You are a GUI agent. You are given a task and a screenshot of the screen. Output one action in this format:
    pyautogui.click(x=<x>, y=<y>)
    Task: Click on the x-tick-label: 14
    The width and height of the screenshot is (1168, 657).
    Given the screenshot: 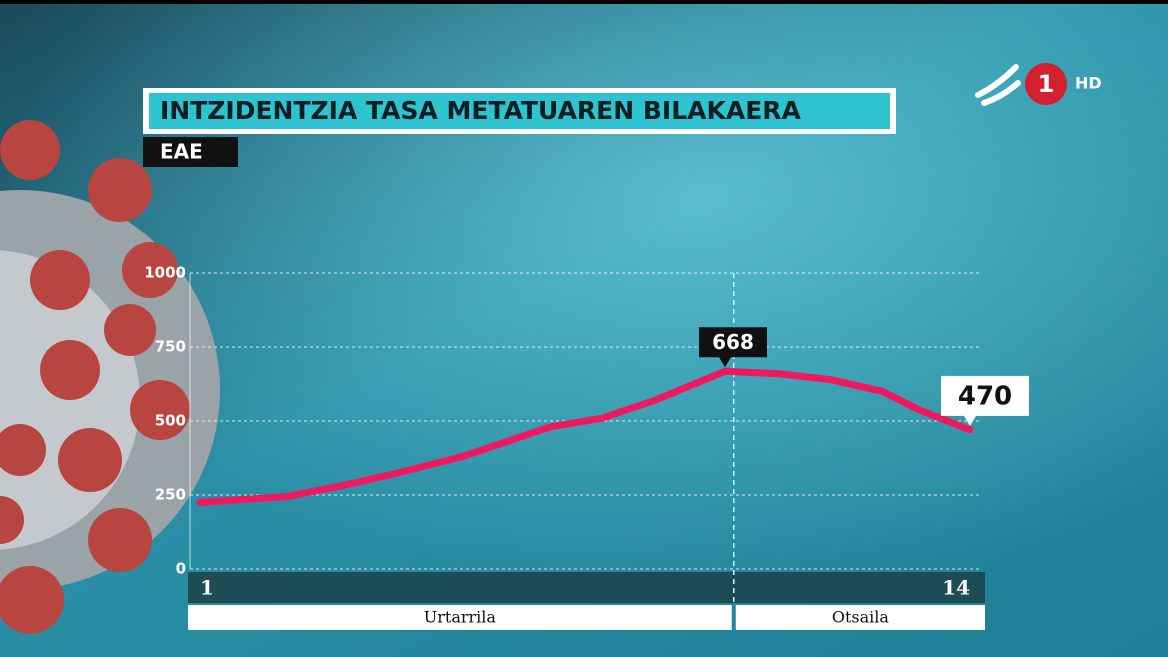 What is the action you would take?
    pyautogui.click(x=956, y=588)
    